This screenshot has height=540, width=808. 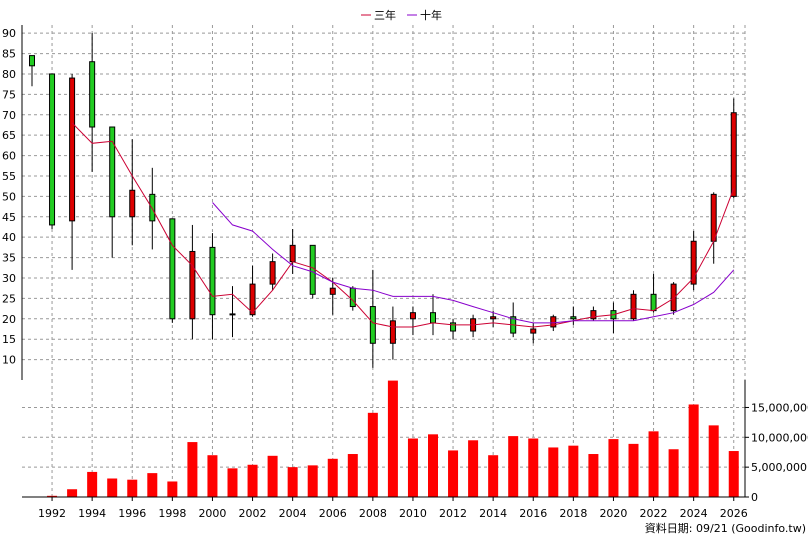 I want to click on price-tick-label: 20, so click(x=9, y=319).